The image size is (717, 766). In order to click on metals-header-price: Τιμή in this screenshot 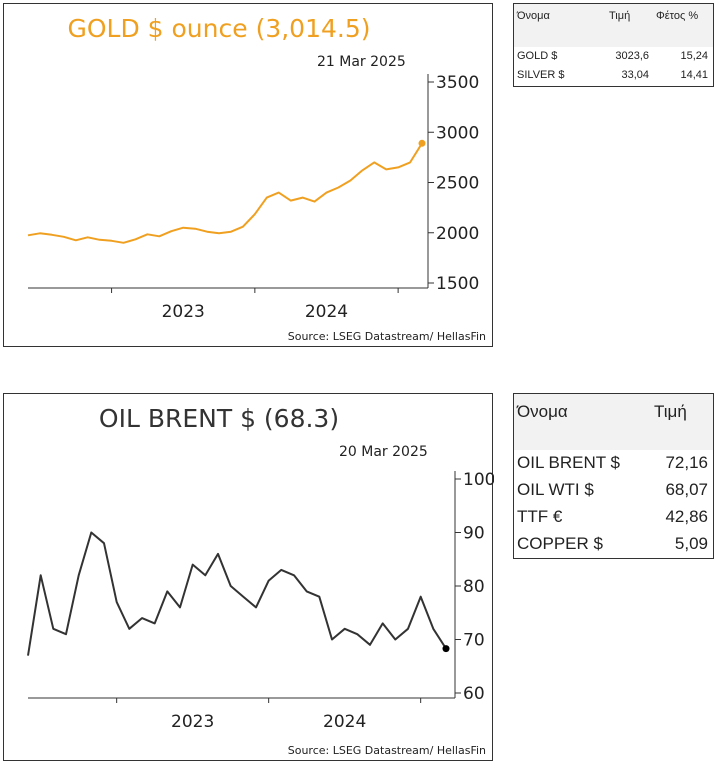, I will do `click(620, 16)`.